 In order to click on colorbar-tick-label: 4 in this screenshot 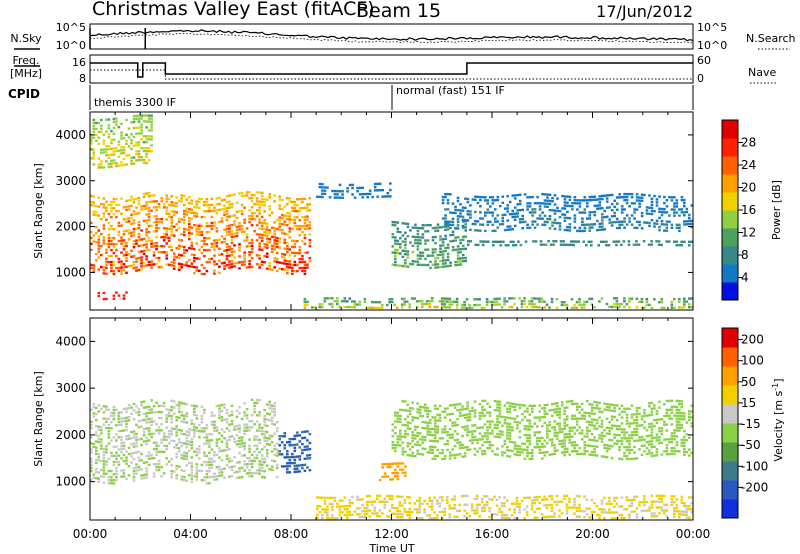, I will do `click(745, 278)`.